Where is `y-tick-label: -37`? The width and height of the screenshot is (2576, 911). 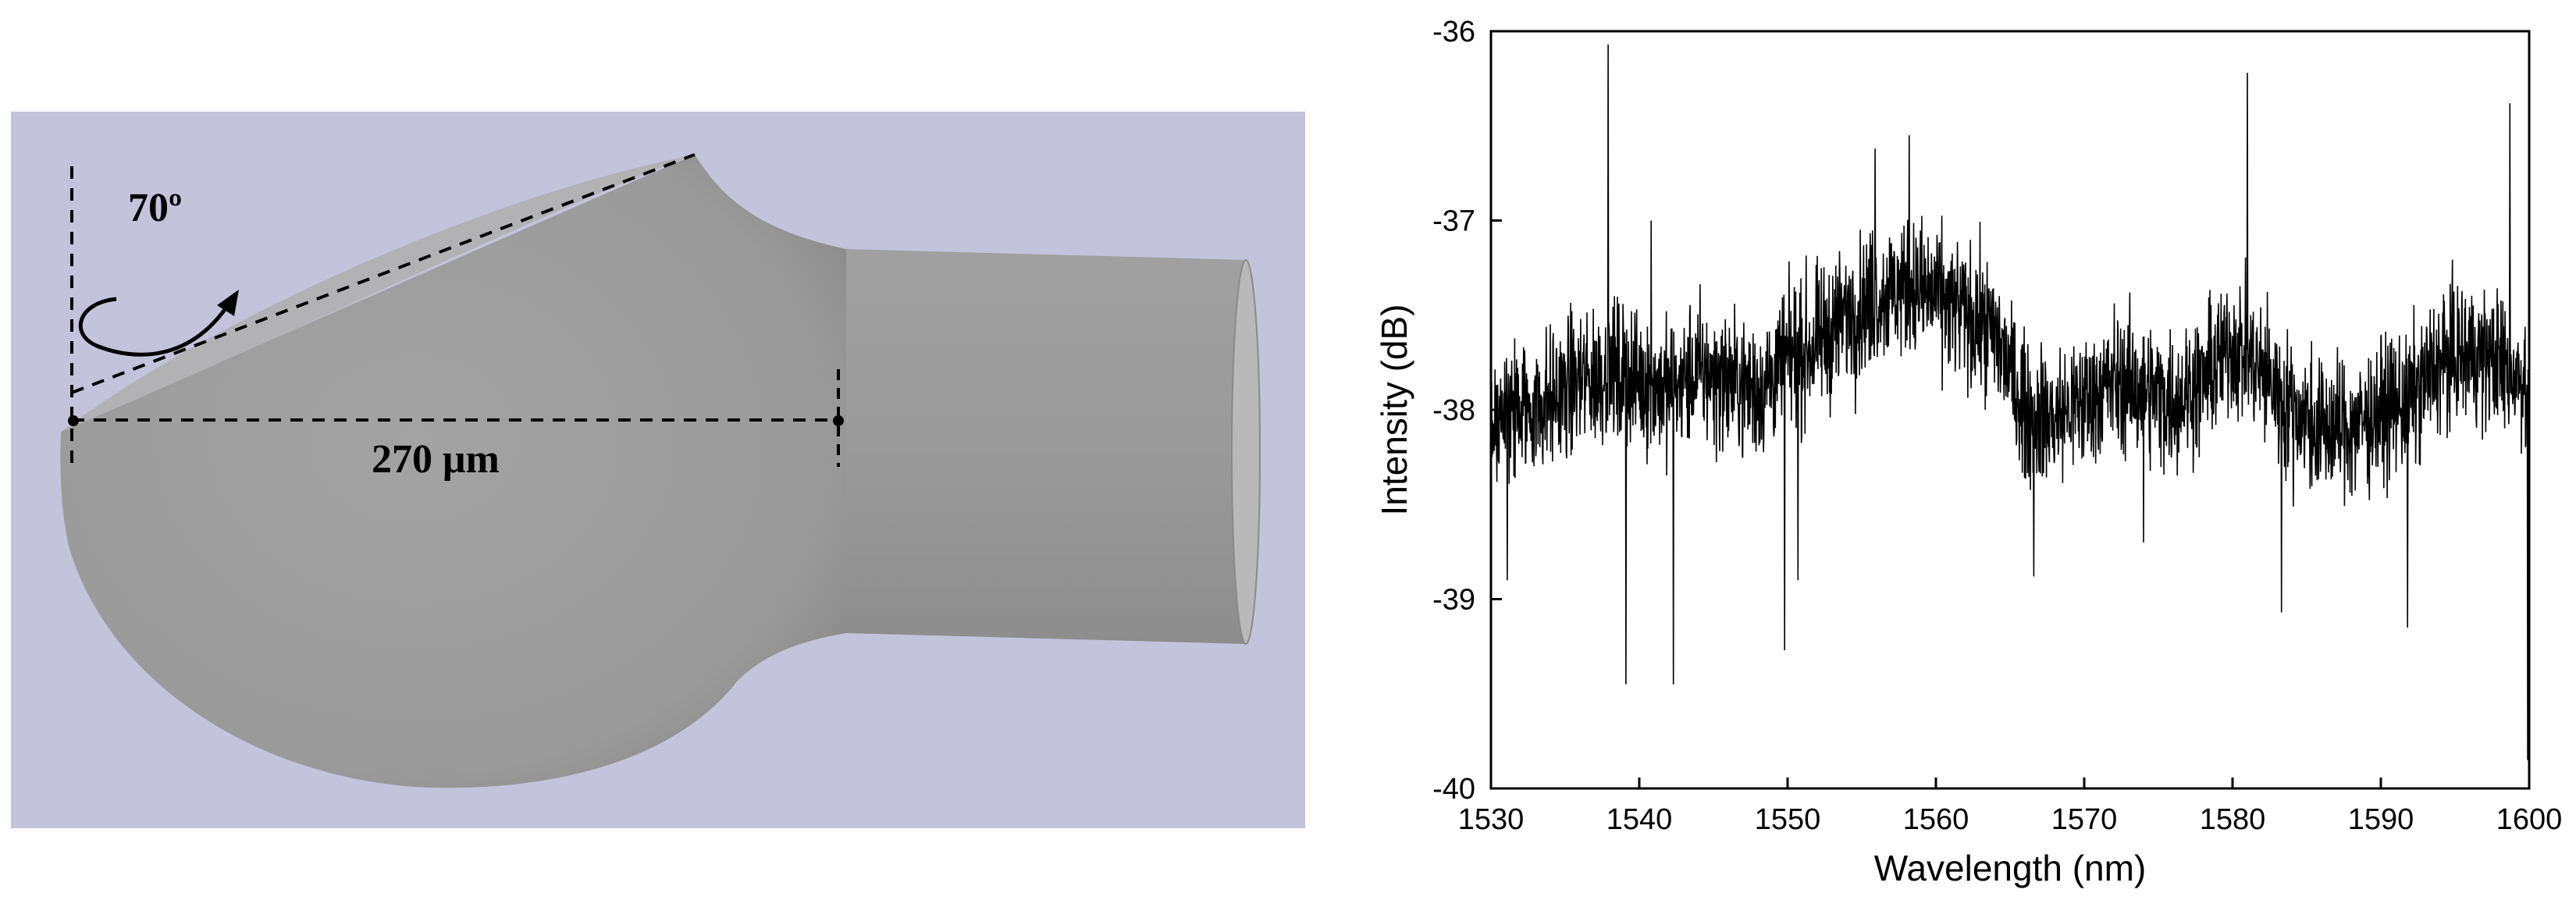 y-tick-label: -37 is located at coordinates (1453, 222).